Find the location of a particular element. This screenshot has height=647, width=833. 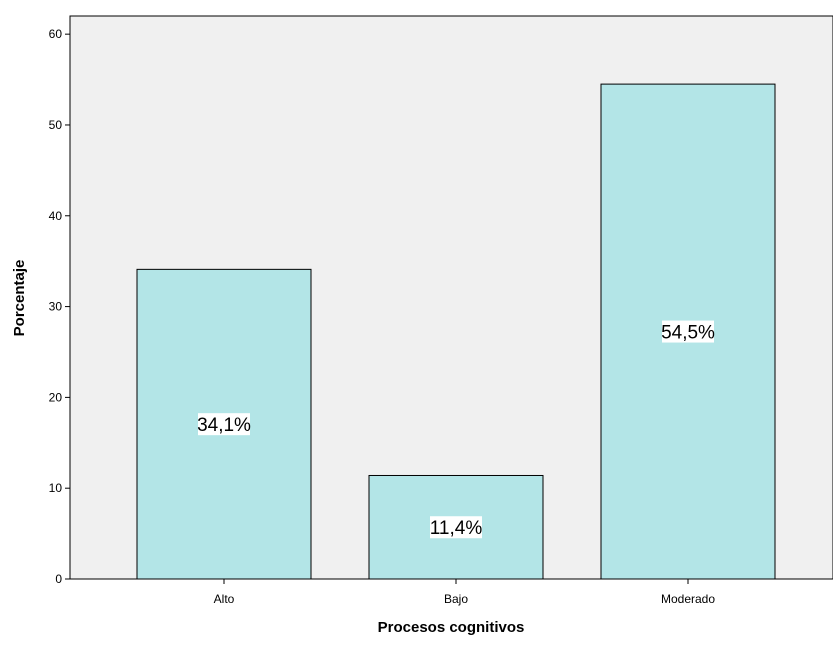

y-tick-label: 30 is located at coordinates (56, 307).